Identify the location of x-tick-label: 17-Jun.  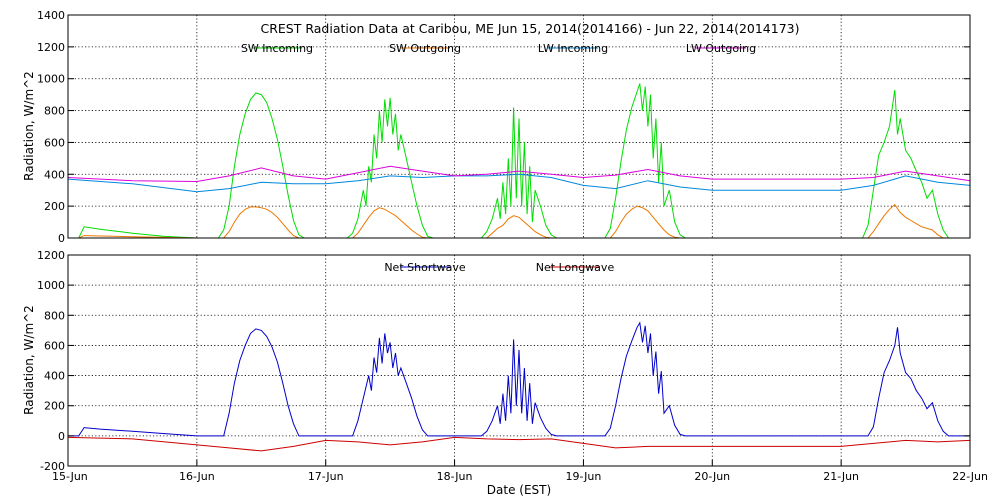
(326, 476).